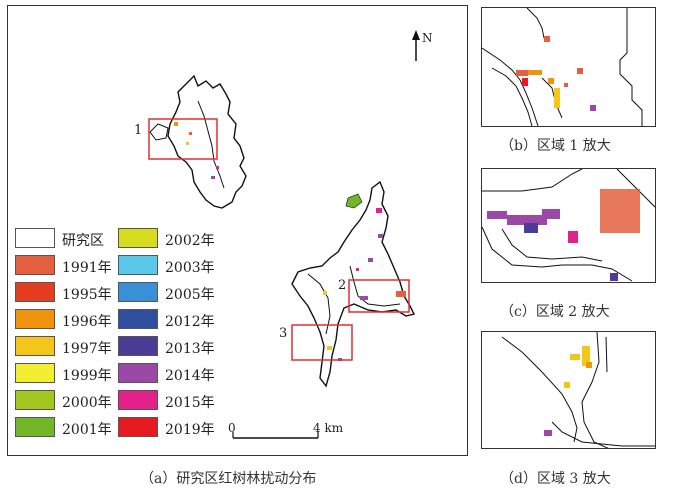  I want to click on legend-label: 1999年, so click(87, 376).